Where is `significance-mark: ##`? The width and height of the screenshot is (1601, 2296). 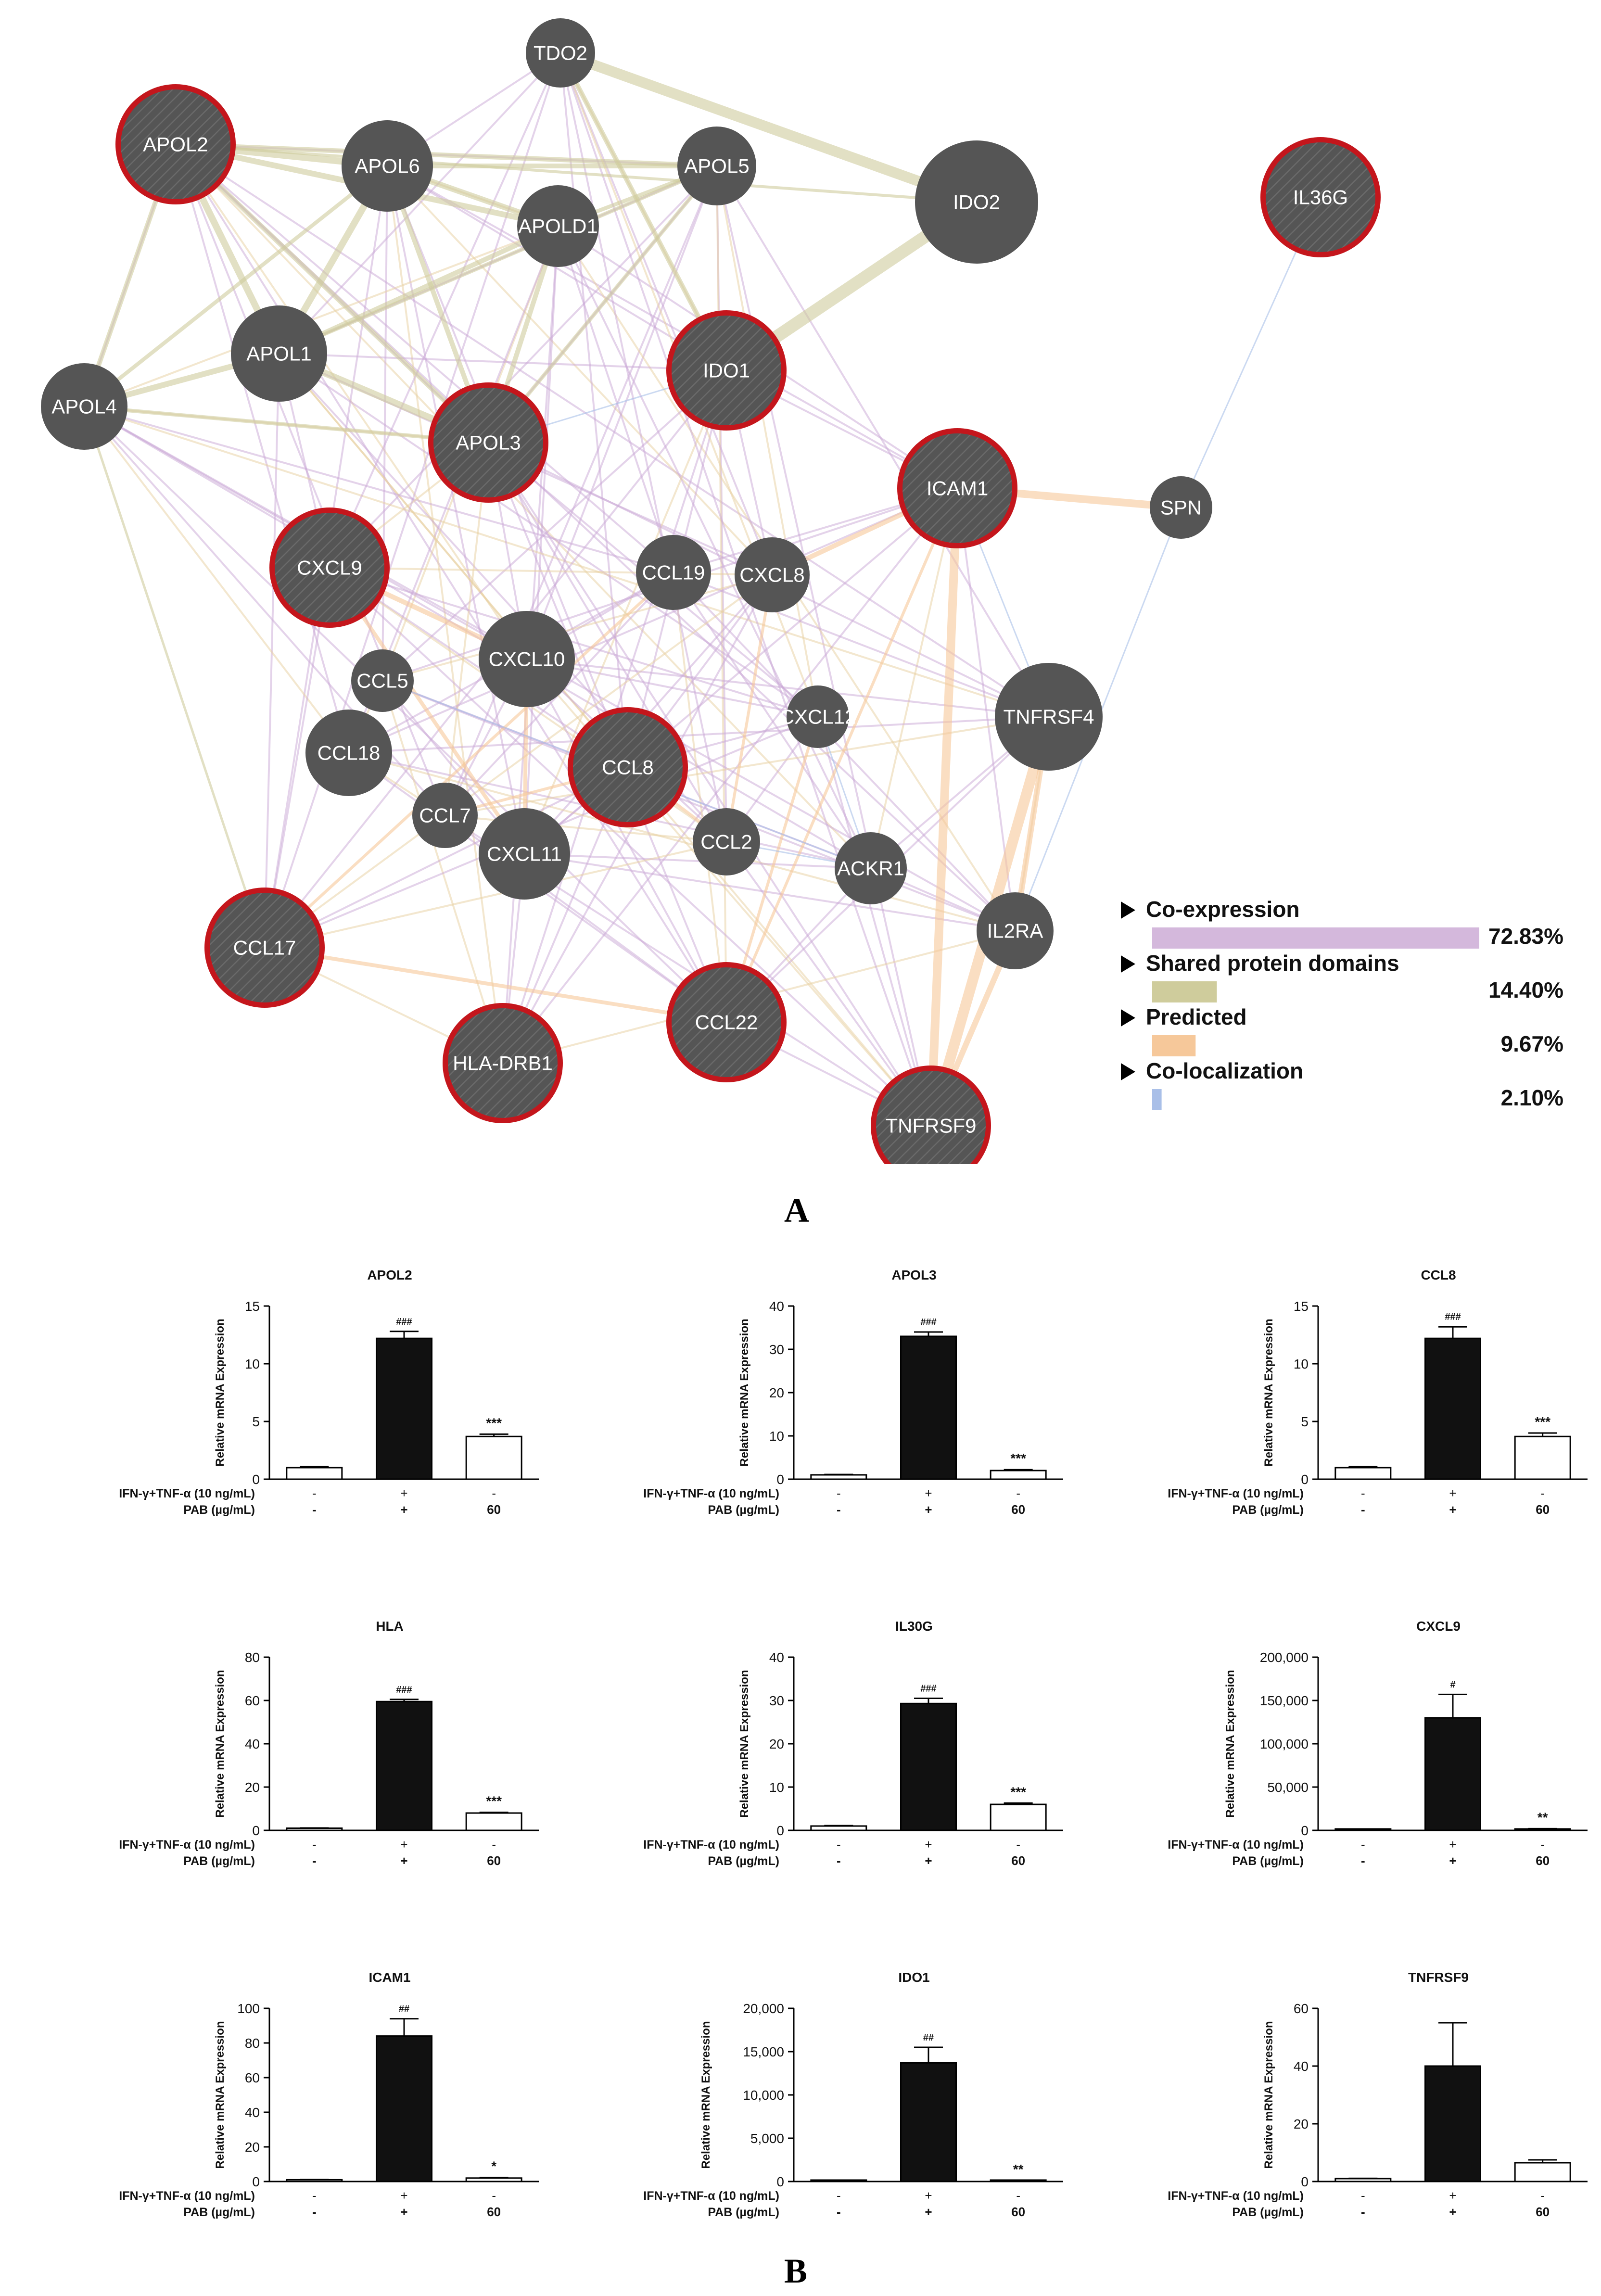
significance-mark: ## is located at coordinates (404, 2009).